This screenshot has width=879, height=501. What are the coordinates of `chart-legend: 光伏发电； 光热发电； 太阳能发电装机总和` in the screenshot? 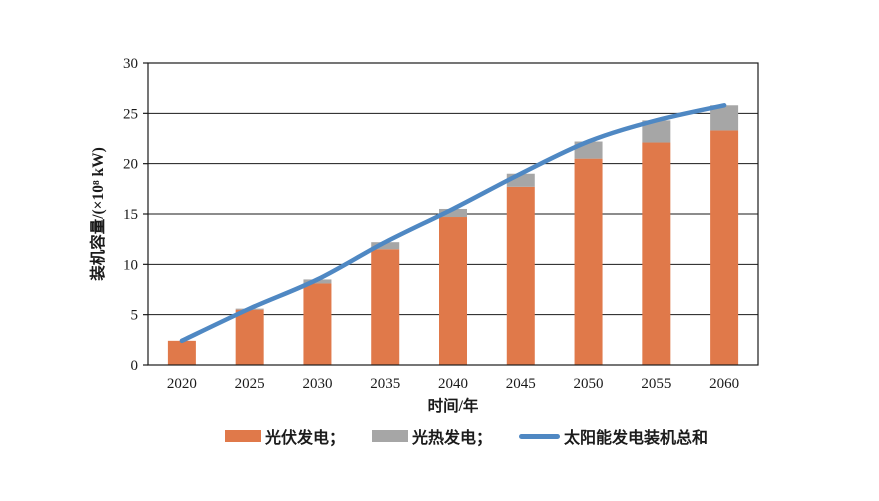 It's located at (466, 436).